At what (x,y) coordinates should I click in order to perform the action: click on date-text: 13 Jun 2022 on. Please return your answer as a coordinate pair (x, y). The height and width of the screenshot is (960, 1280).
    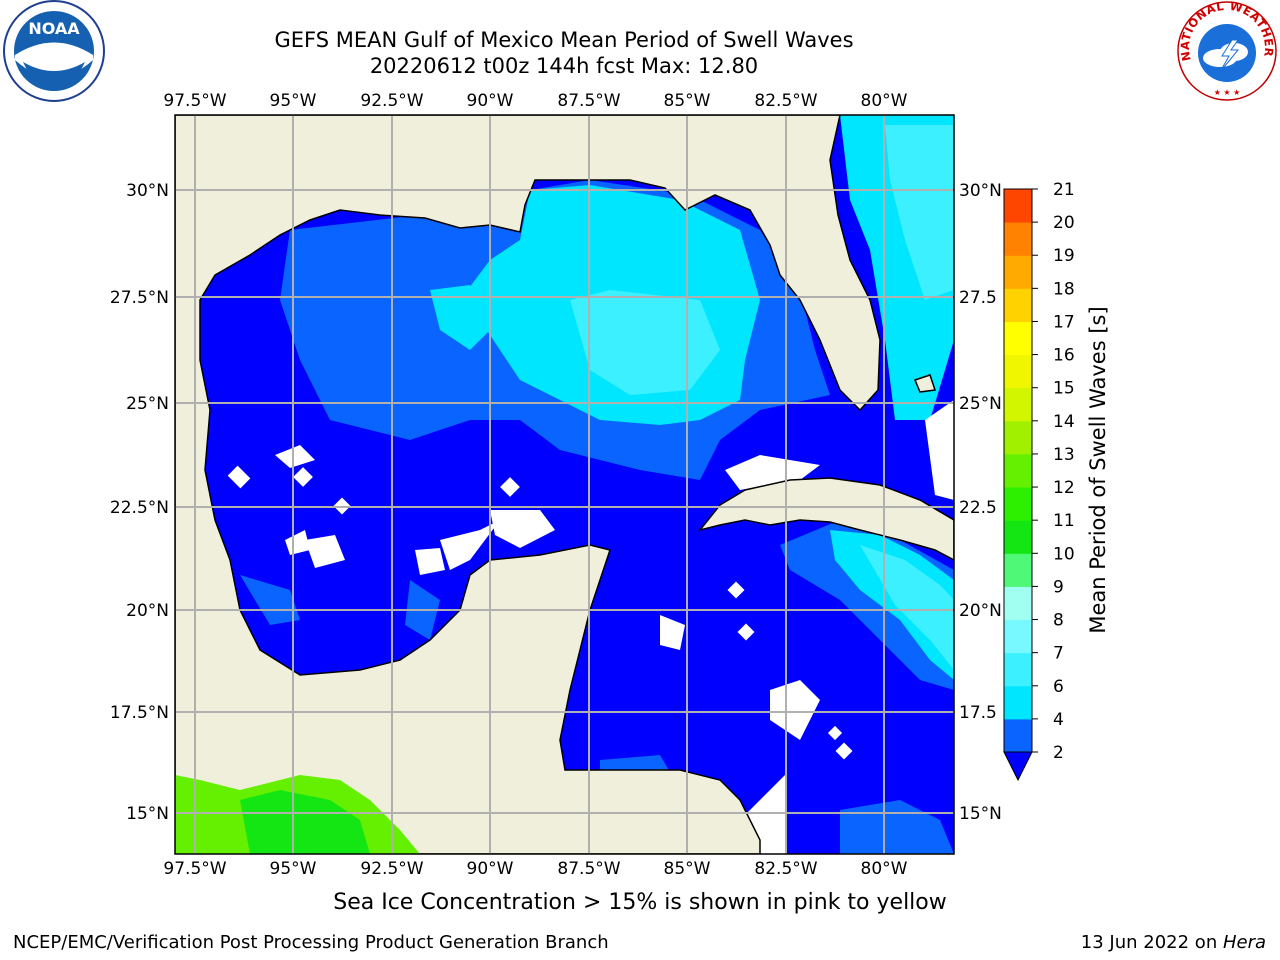
    Looking at the image, I should click on (1151, 942).